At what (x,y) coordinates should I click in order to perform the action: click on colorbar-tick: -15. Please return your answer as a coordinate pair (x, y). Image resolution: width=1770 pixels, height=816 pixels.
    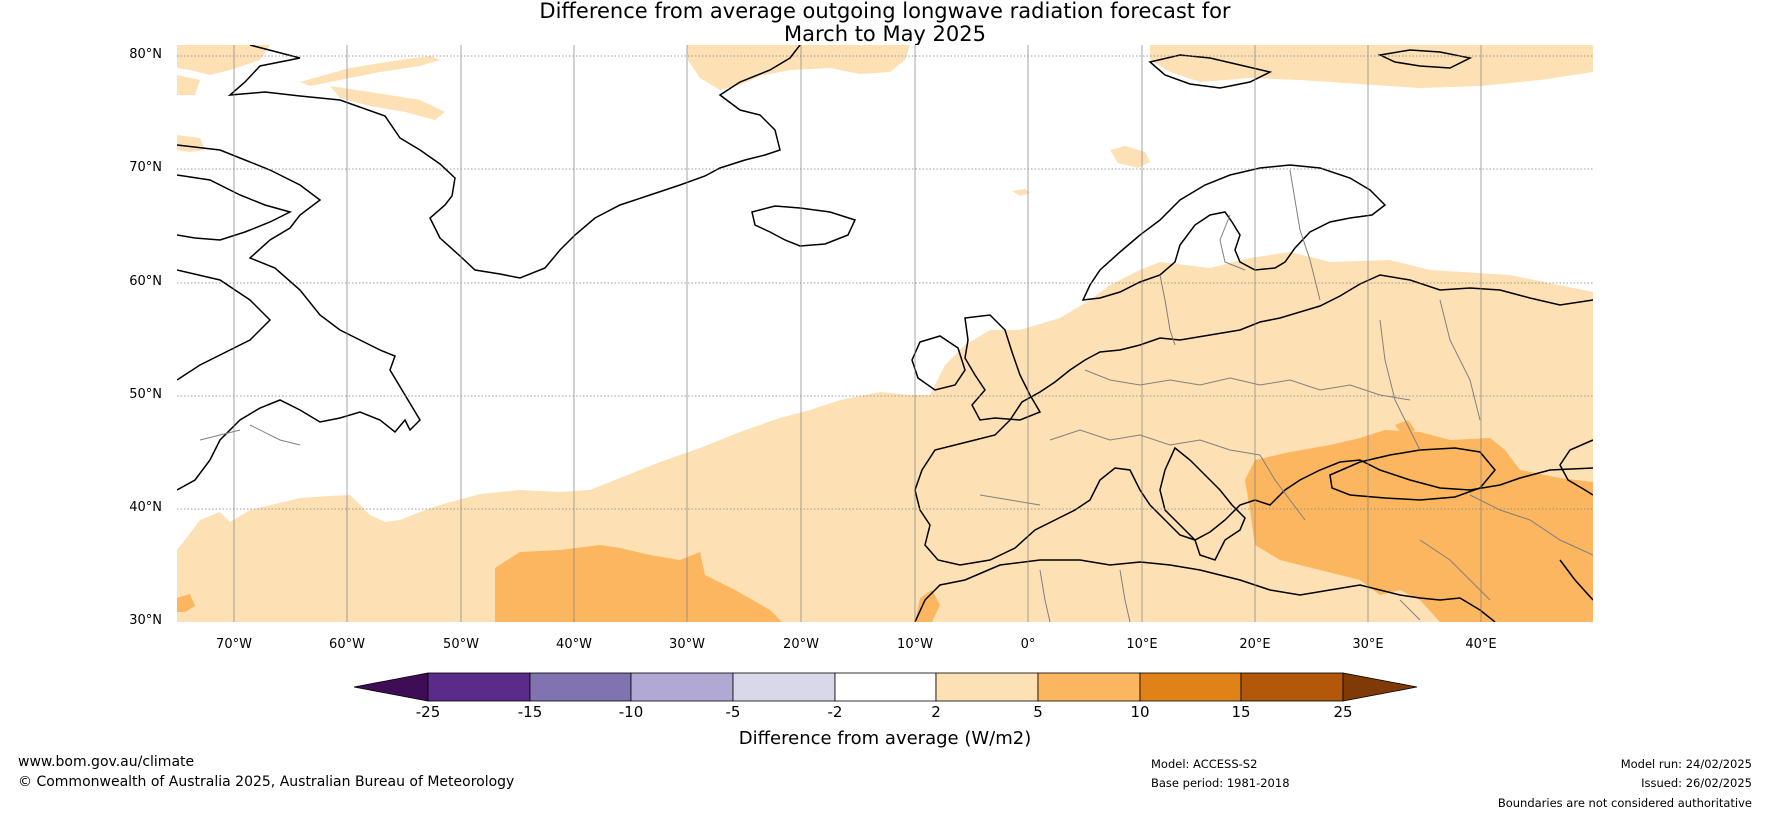
    Looking at the image, I should click on (530, 712).